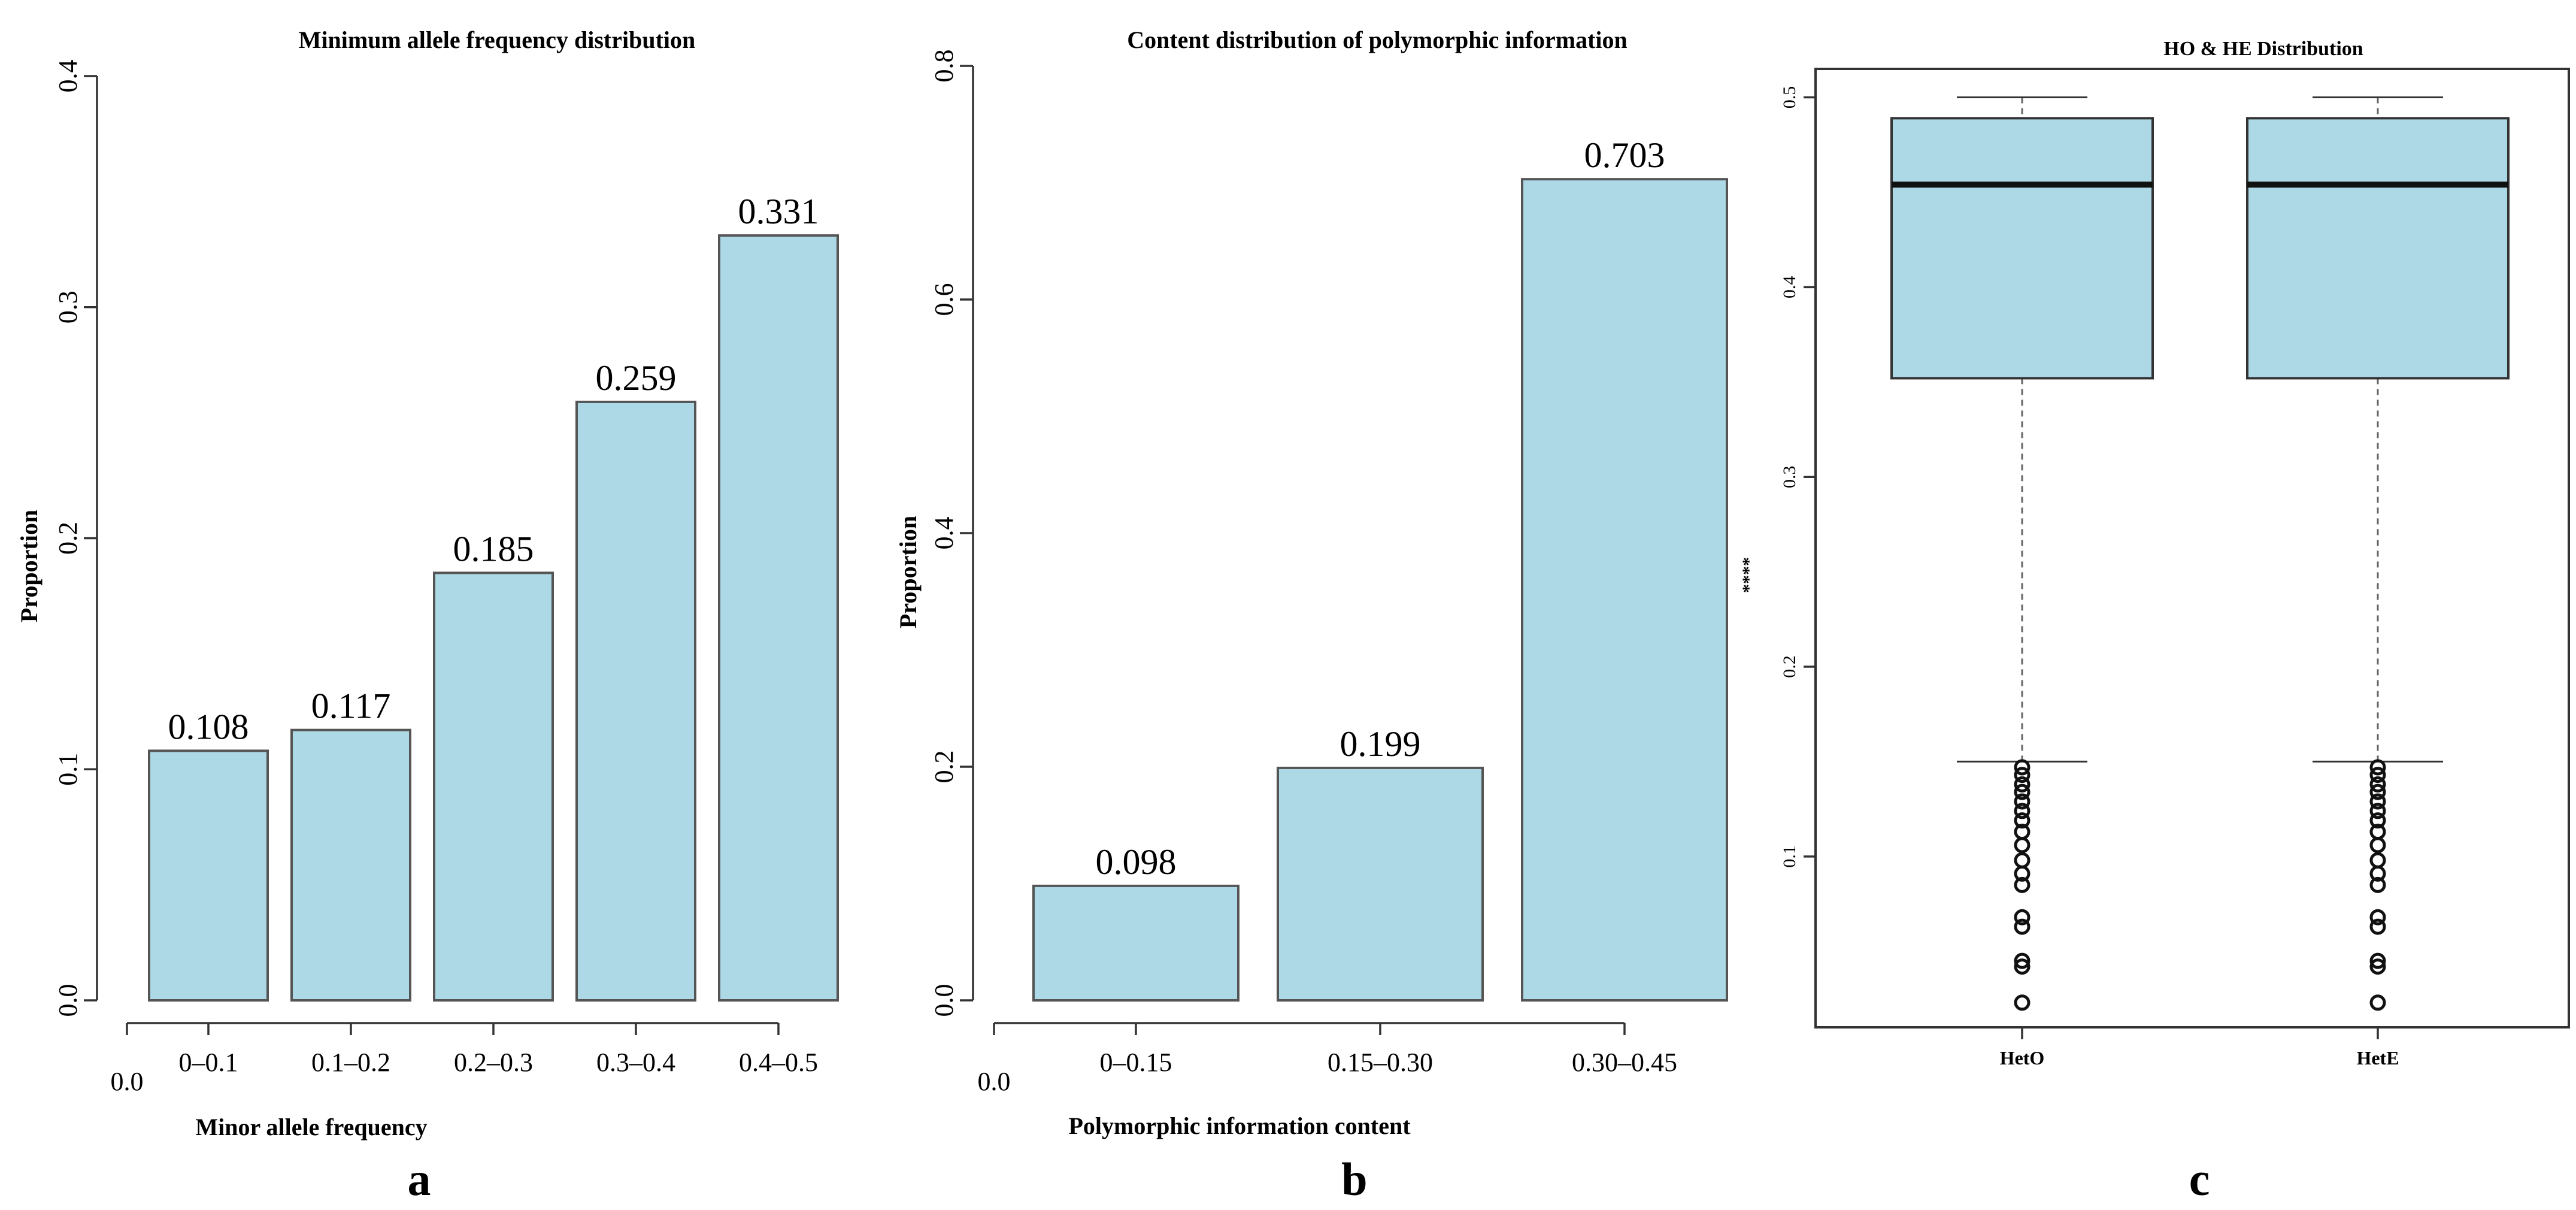  What do you see at coordinates (944, 533) in the screenshot?
I see `b-y-tick-label: 0.4` at bounding box center [944, 533].